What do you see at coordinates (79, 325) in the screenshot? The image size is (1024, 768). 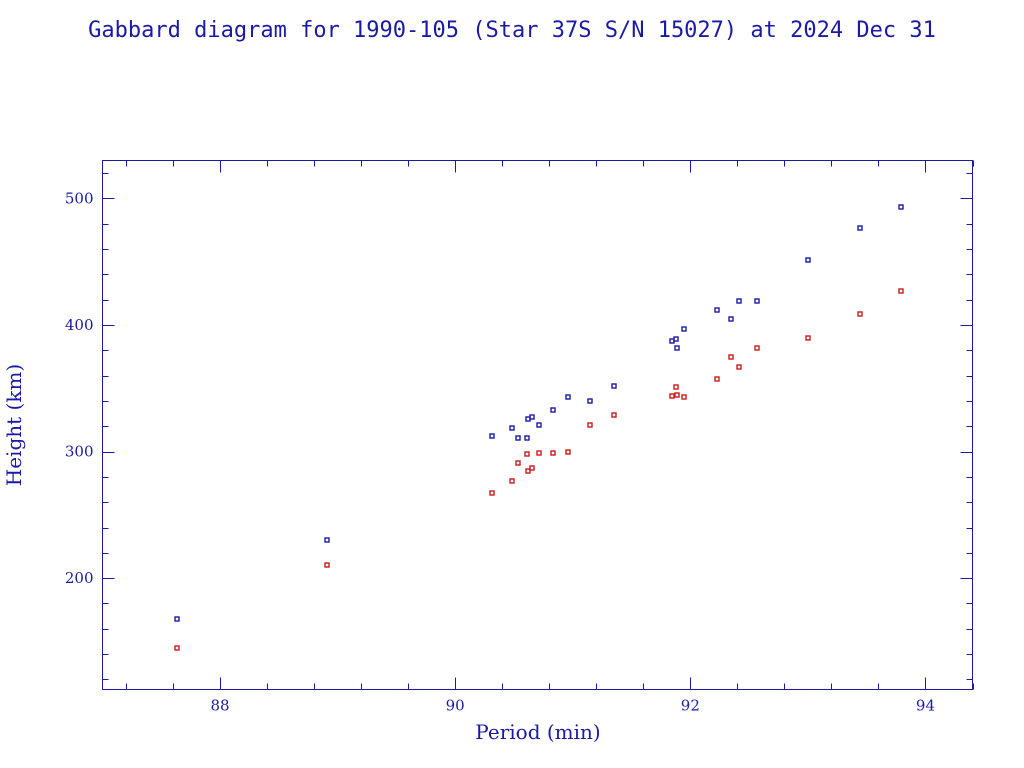 I see `y-tick-label: 400` at bounding box center [79, 325].